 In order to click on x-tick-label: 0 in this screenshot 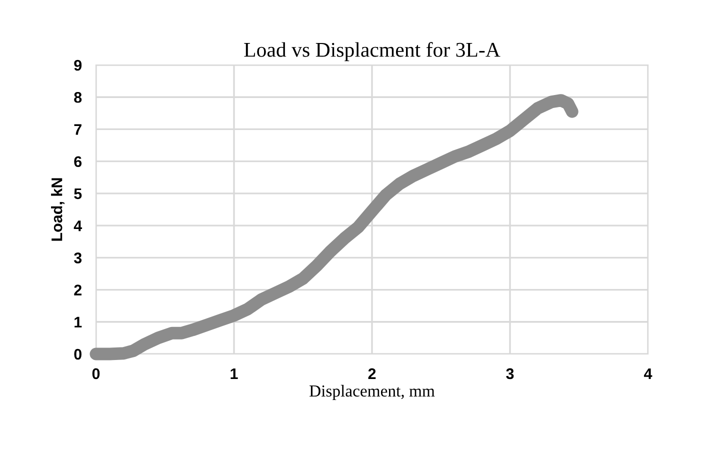, I will do `click(96, 374)`.